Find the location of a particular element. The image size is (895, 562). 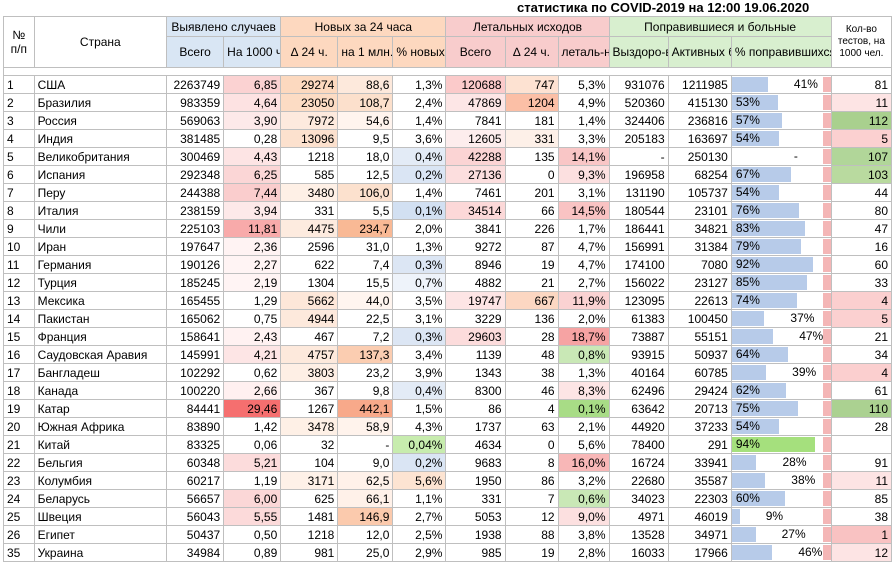

cases-total: 158641 is located at coordinates (195, 336).